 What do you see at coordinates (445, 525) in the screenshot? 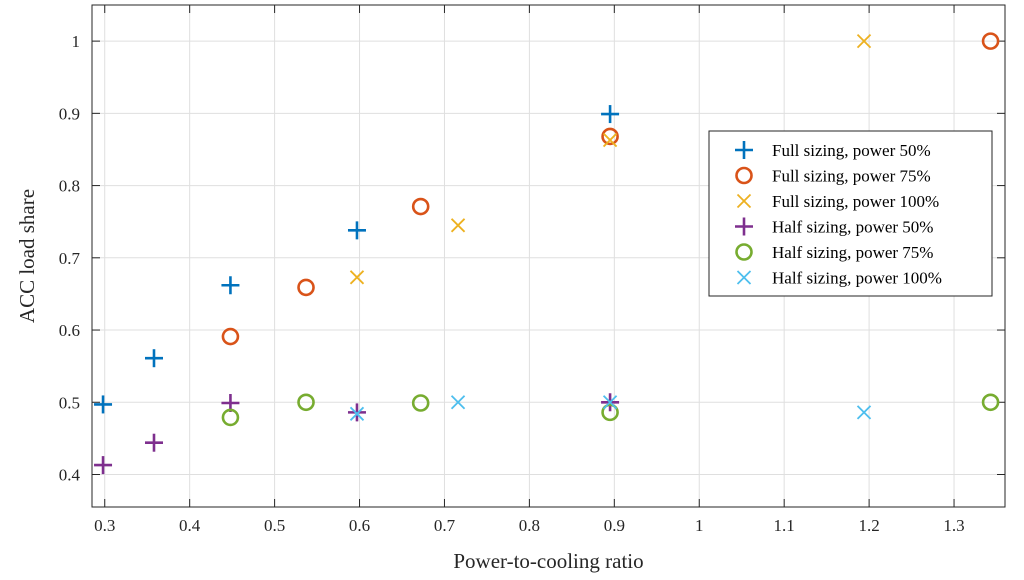
I see `x-tick-label: 0.7` at bounding box center [445, 525].